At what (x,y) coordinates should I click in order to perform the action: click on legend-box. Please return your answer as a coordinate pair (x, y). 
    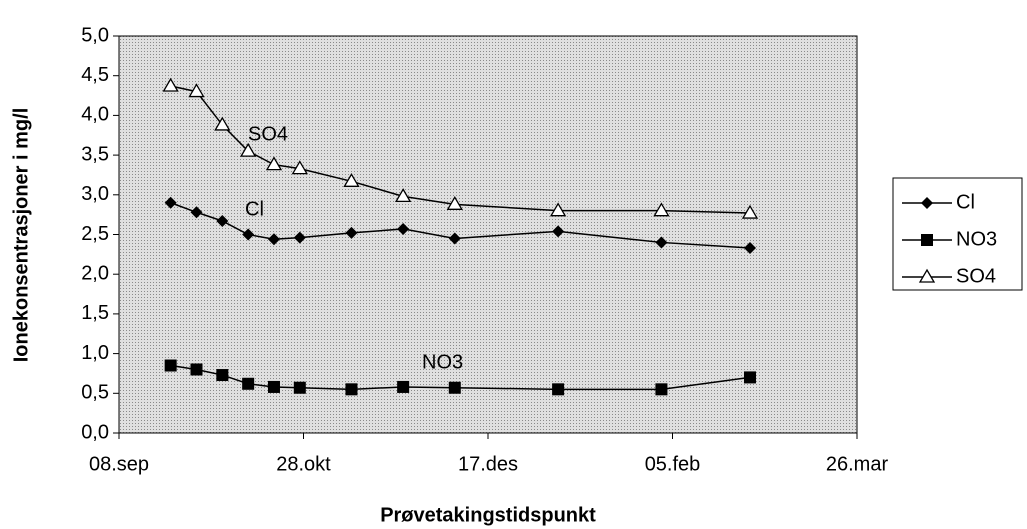
    Looking at the image, I should click on (957, 234).